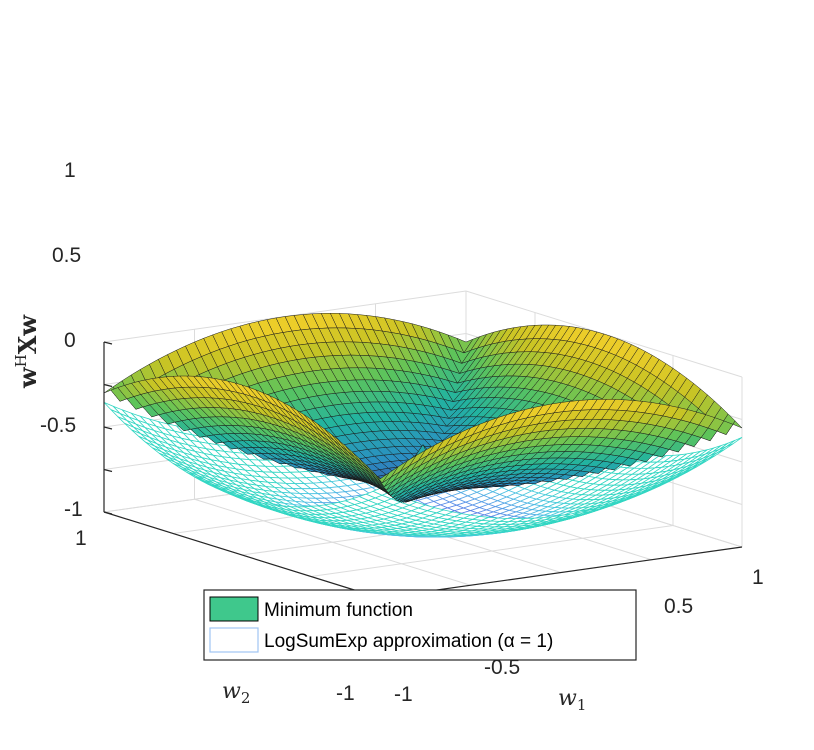  Describe the element at coordinates (234, 640) in the screenshot. I see `legend-swatch-logsumexp` at that location.